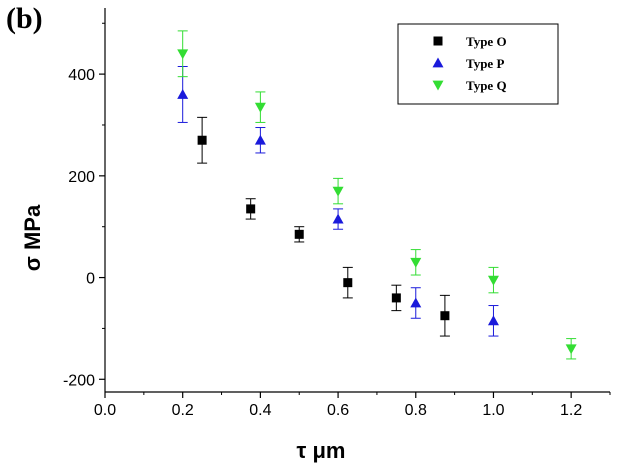 Image resolution: width=625 pixels, height=469 pixels. Describe the element at coordinates (32, 237) in the screenshot. I see `y-axis-title: σ MPa` at that location.